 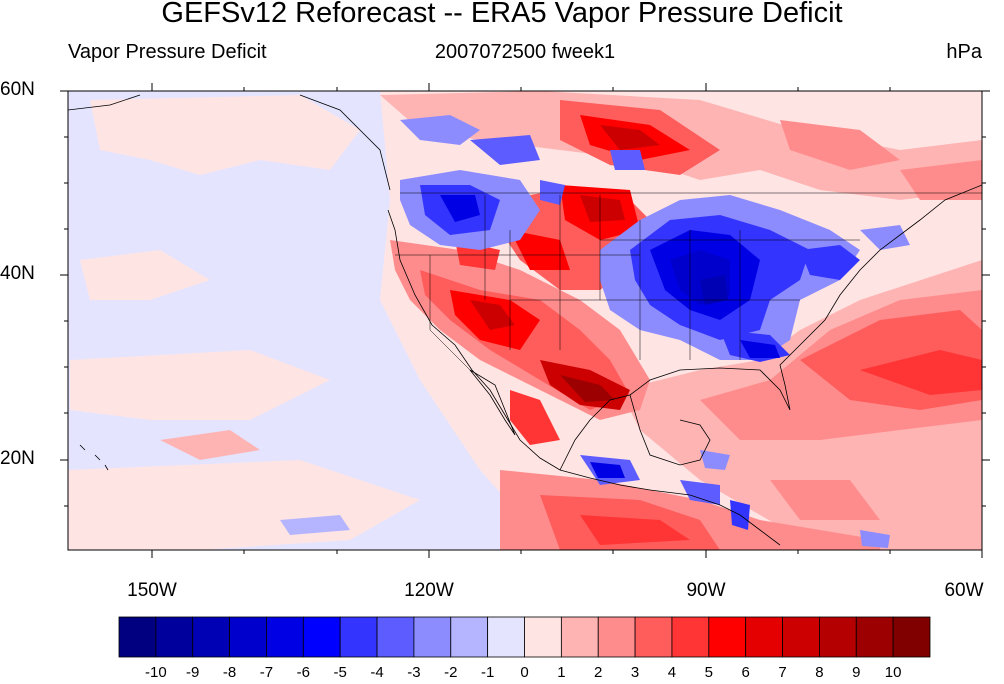 I want to click on lon-label-60w: 60W, so click(x=964, y=590).